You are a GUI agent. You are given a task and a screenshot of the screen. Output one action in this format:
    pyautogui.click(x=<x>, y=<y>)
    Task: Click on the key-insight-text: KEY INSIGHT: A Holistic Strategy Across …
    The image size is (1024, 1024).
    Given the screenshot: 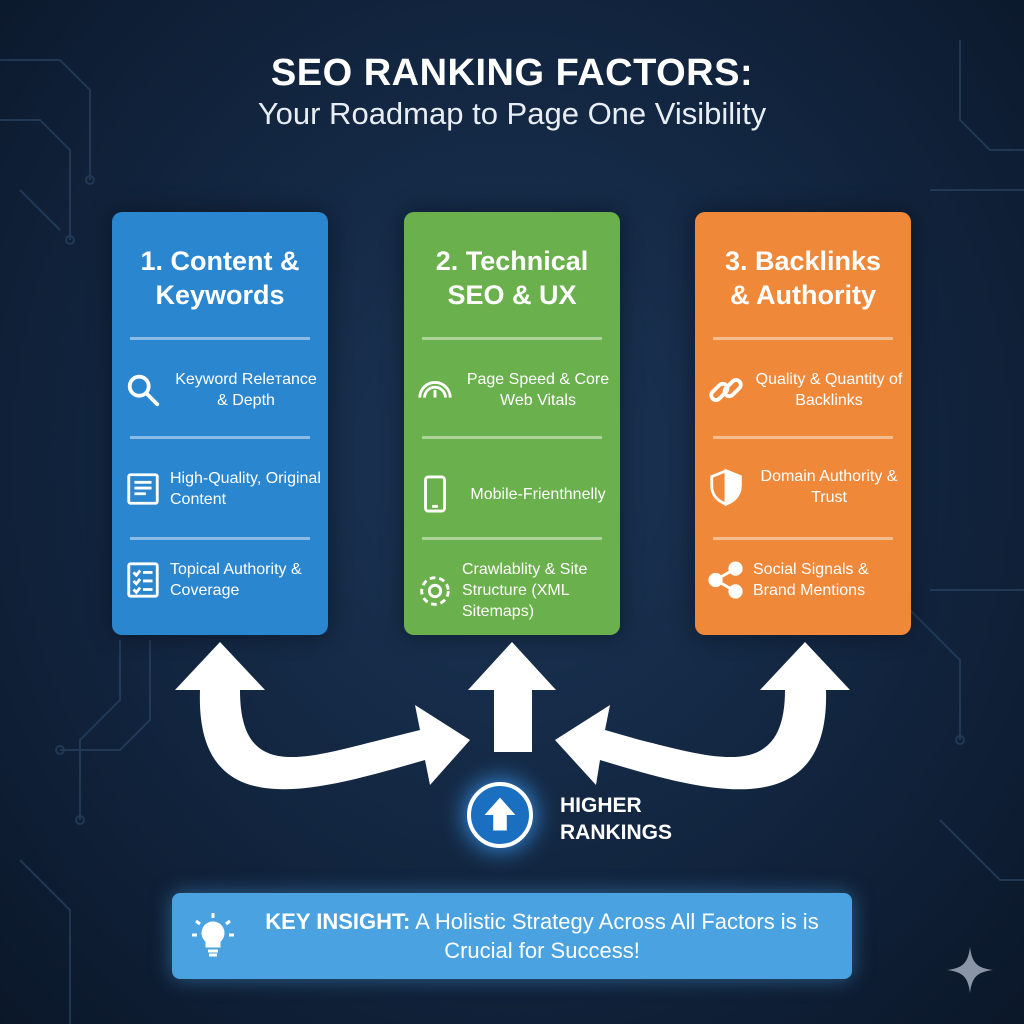 What is the action you would take?
    pyautogui.click(x=542, y=936)
    